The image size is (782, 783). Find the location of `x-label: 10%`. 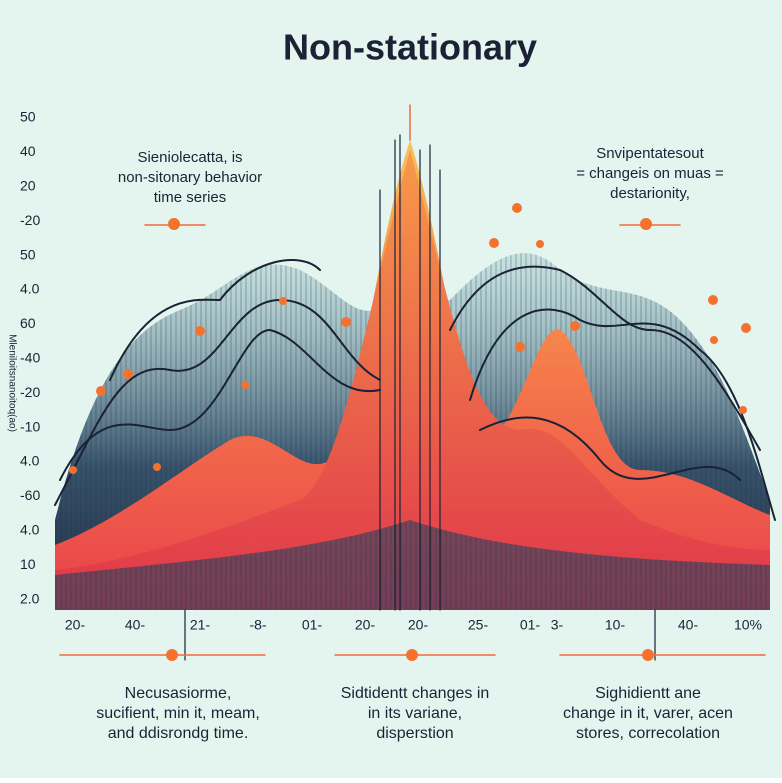

x-label: 10% is located at coordinates (748, 625).